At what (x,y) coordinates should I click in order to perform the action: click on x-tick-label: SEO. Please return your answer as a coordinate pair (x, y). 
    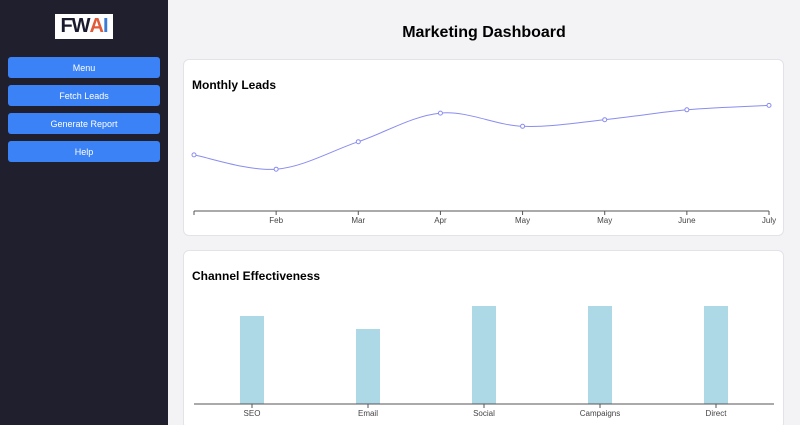
    Looking at the image, I should click on (252, 413).